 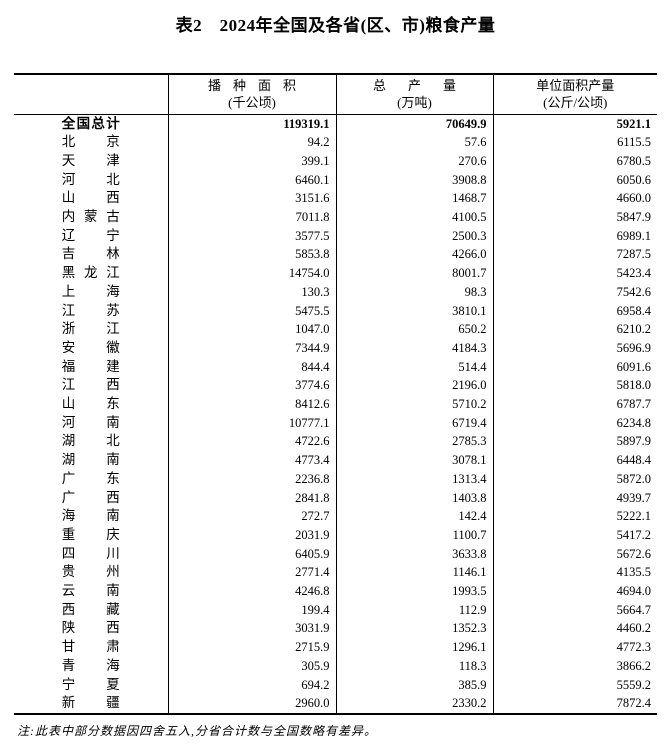 What do you see at coordinates (91, 704) in the screenshot?
I see `region-name: 新疆` at bounding box center [91, 704].